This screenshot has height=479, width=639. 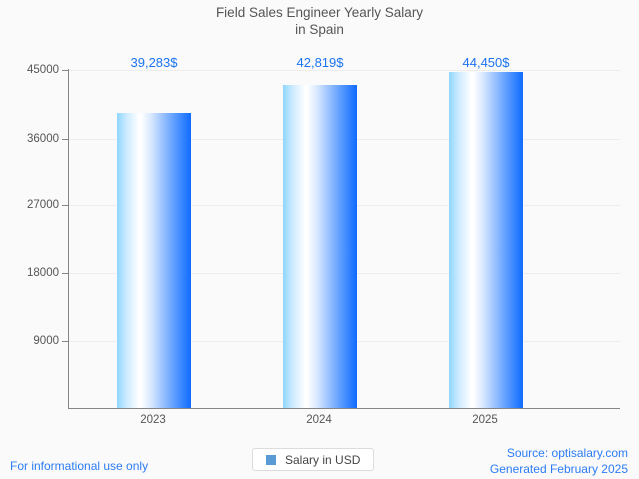 What do you see at coordinates (154, 62) in the screenshot?
I see `bar-value-2023: 39,283$` at bounding box center [154, 62].